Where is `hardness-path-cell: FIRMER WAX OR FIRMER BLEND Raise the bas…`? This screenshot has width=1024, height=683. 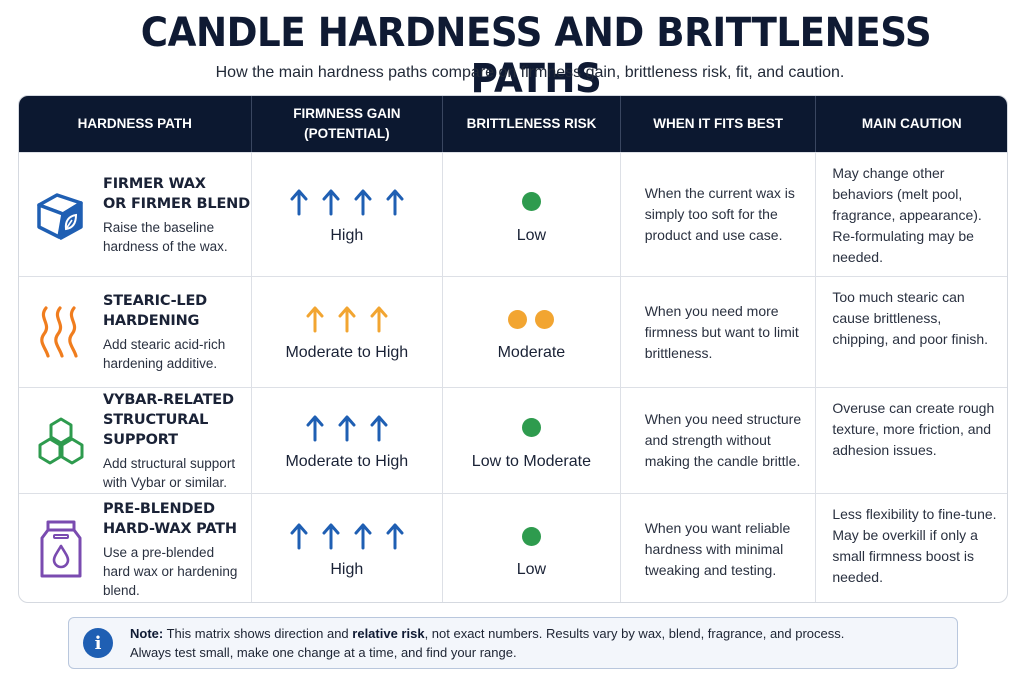
hardness-path-cell: FIRMER WAX OR FIRMER BLEND Raise the bas… is located at coordinates (135, 214).